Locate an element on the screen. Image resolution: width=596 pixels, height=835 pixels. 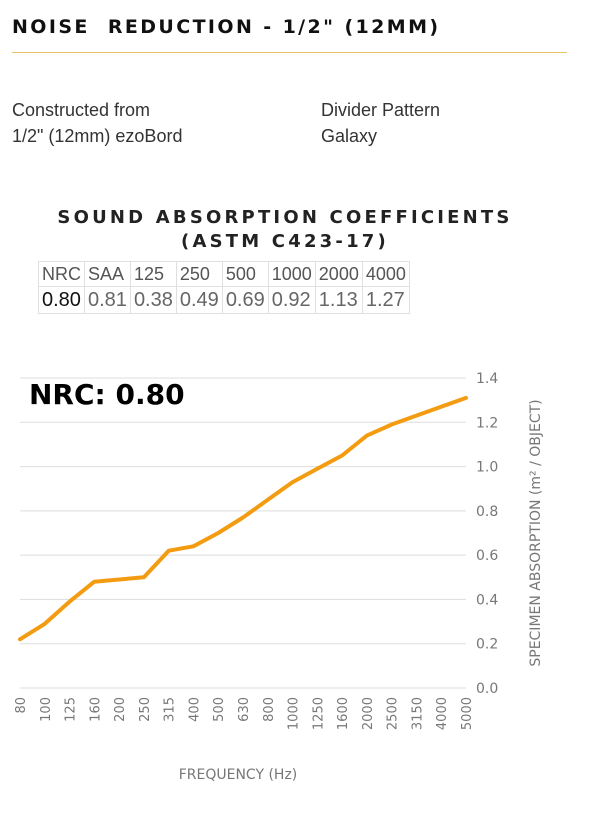
y-tick-label: 1.0 is located at coordinates (487, 468).